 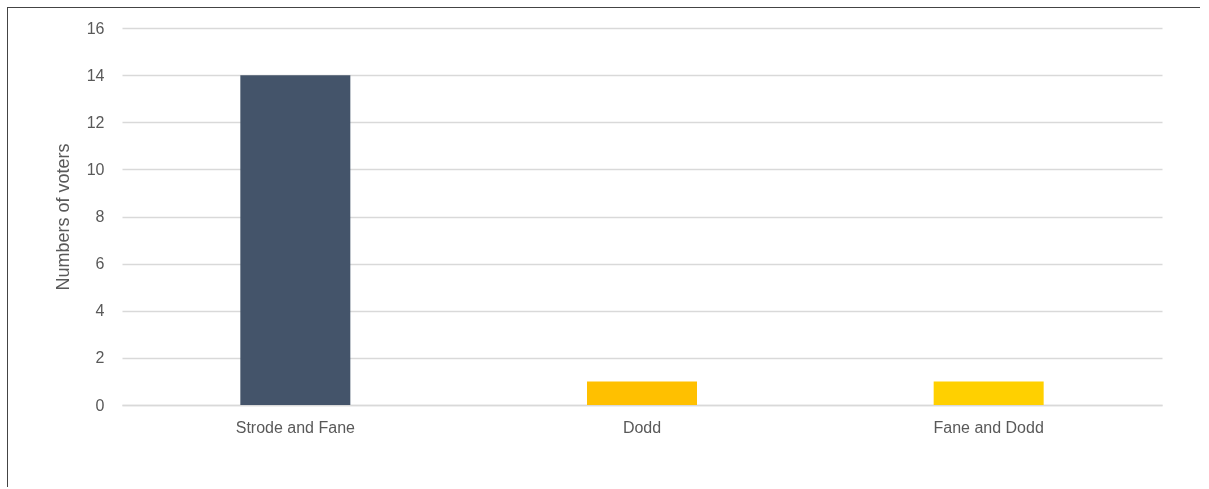 I want to click on y-tick-label: 14, so click(x=95, y=75).